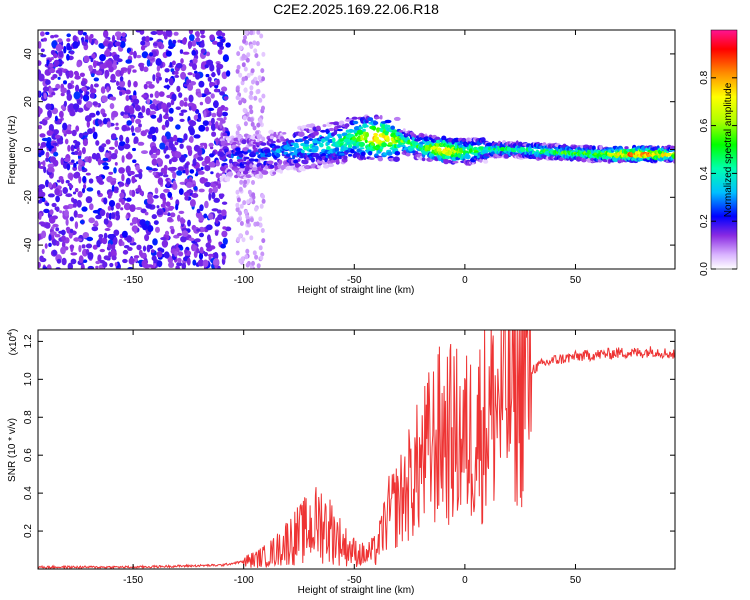 This screenshot has width=750, height=600. What do you see at coordinates (12, 150) in the screenshot?
I see `spectrogram-ylabel: Frequency (Hz)` at bounding box center [12, 150].